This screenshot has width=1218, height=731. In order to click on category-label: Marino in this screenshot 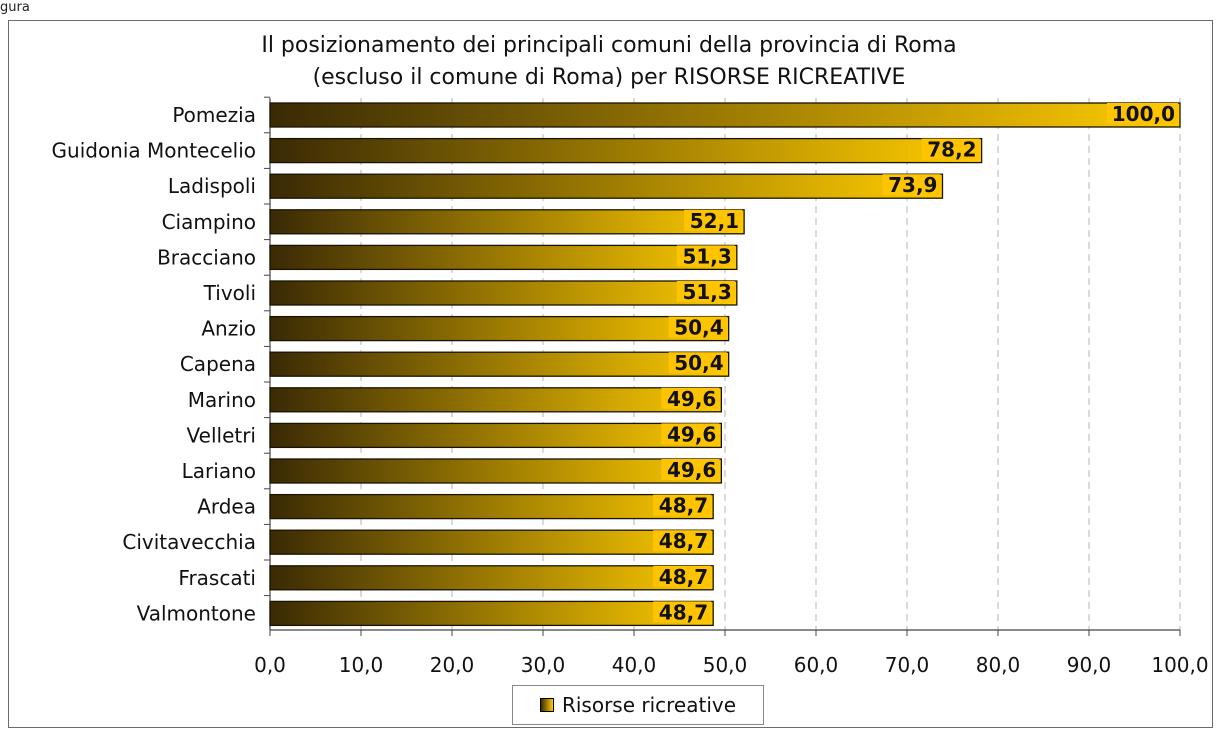, I will do `click(222, 400)`.